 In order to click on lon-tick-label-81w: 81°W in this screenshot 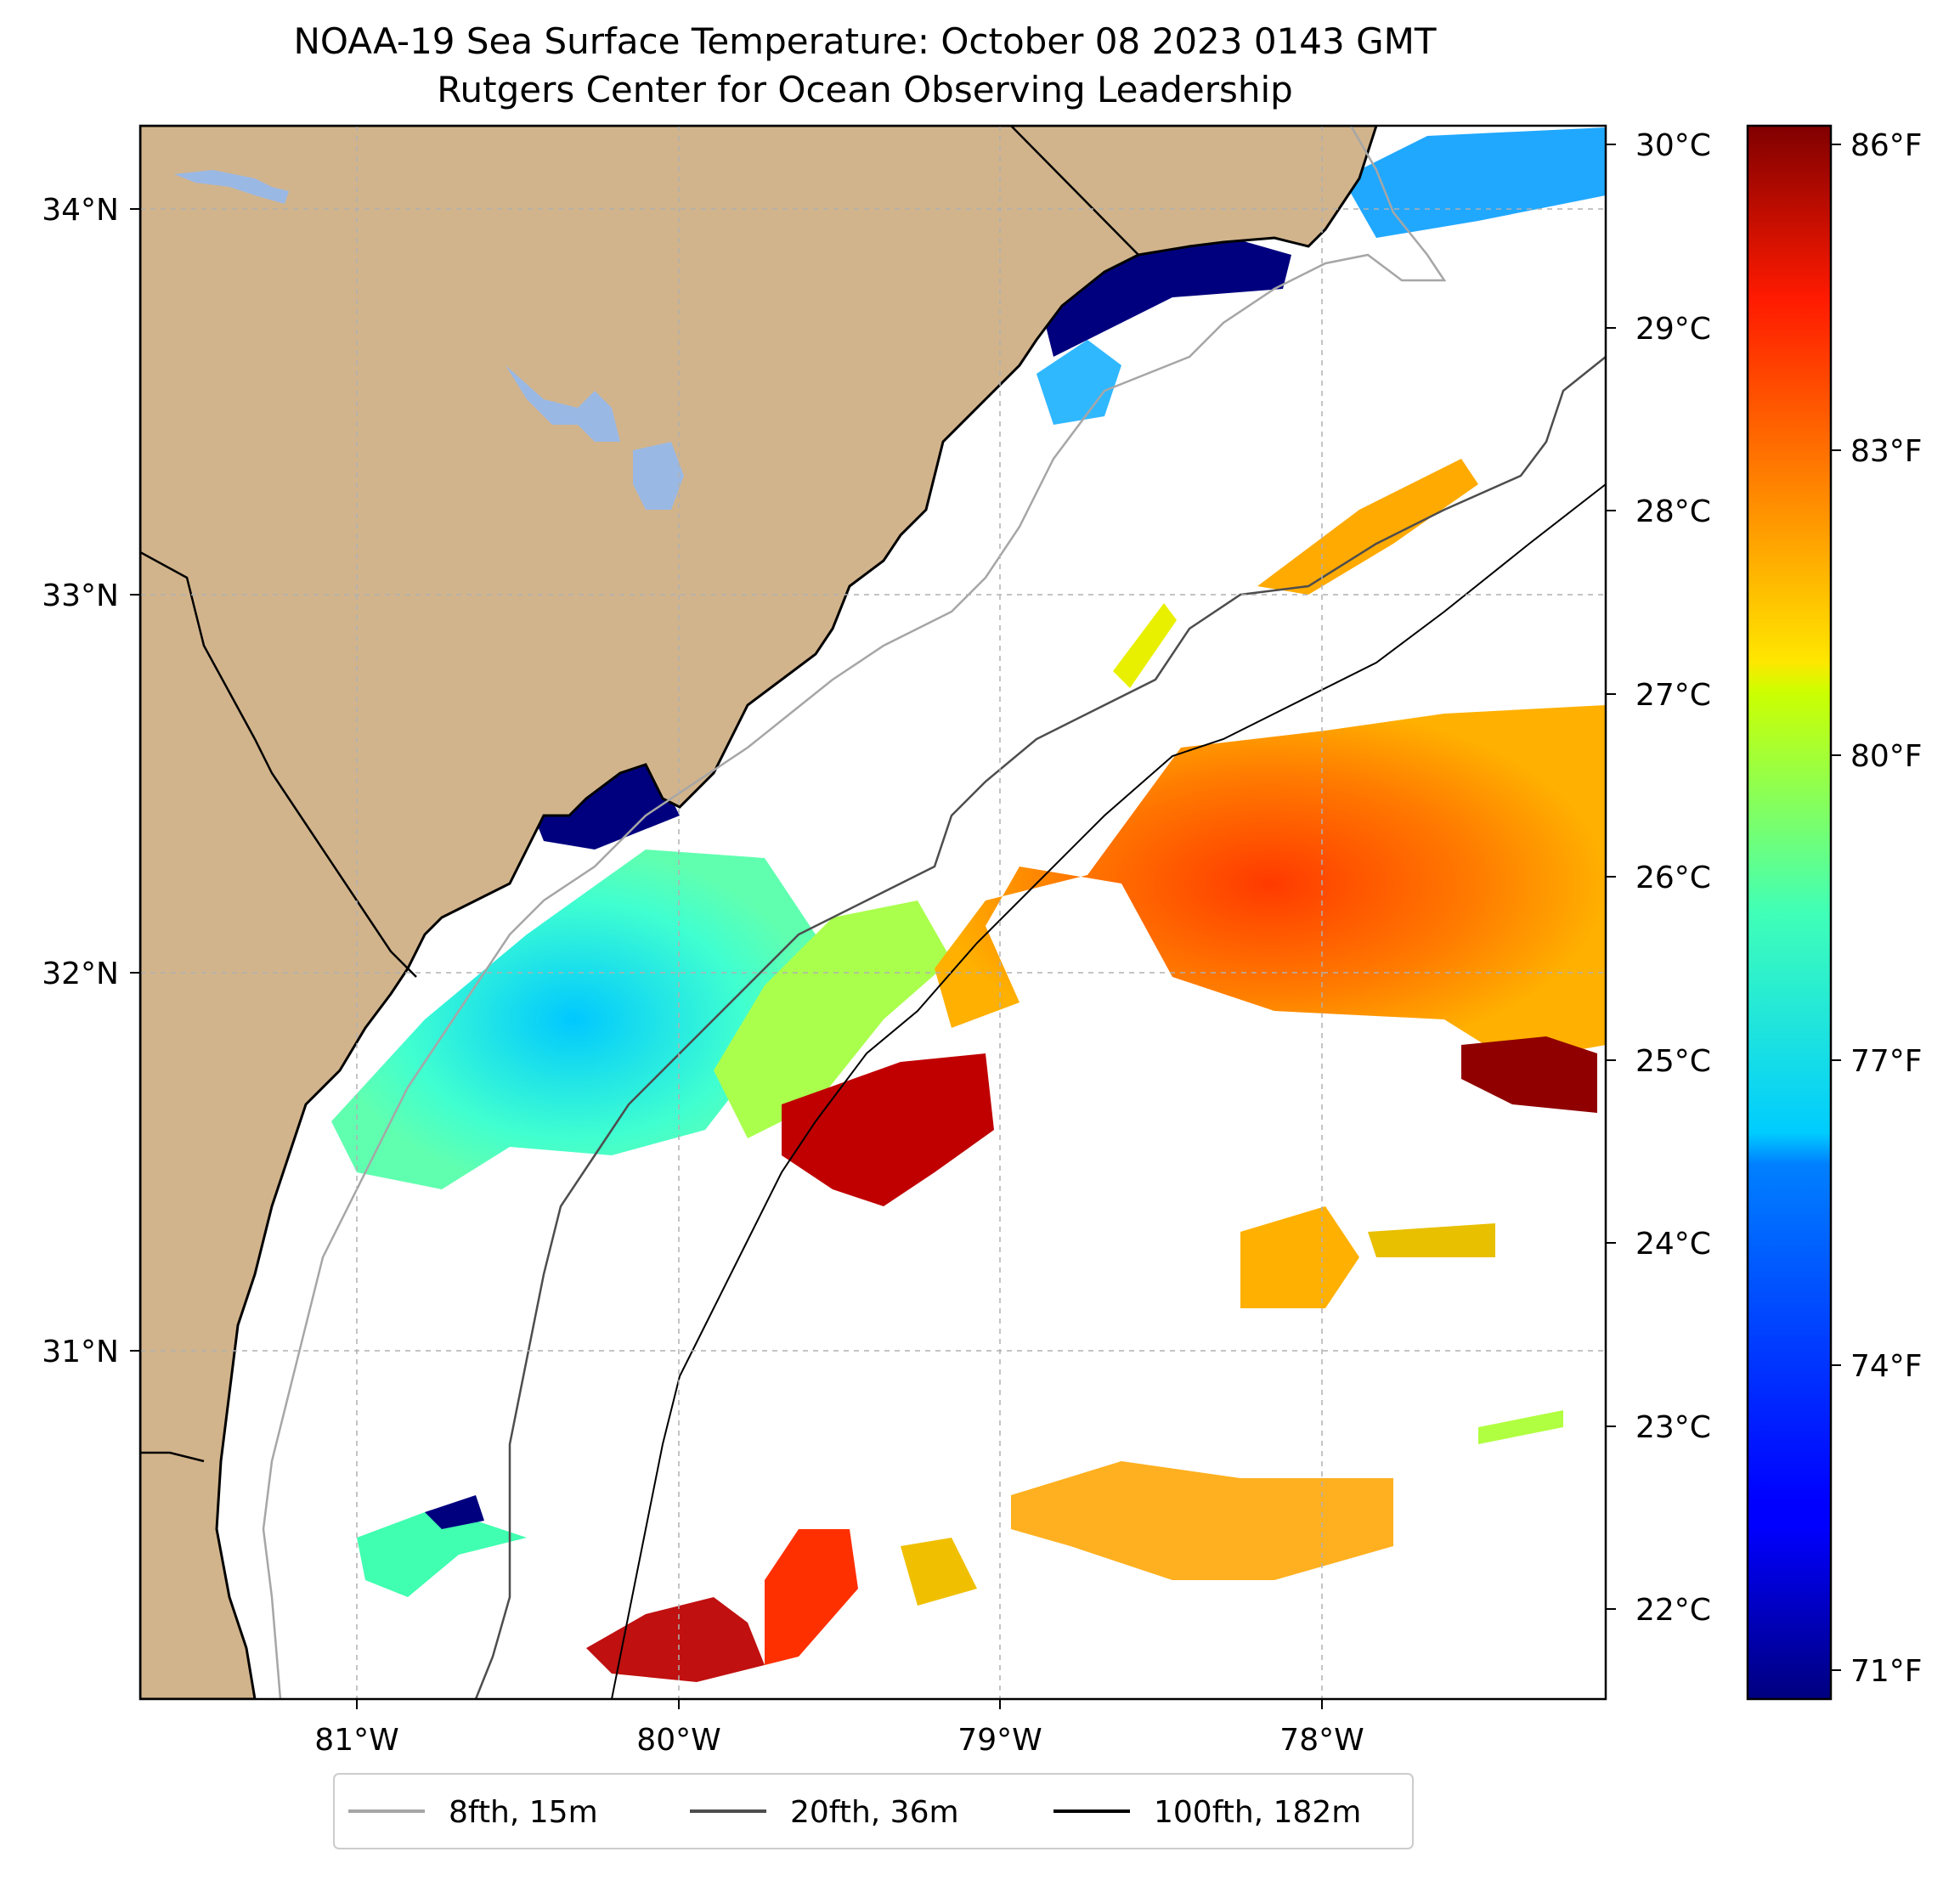, I will do `click(356, 1741)`.